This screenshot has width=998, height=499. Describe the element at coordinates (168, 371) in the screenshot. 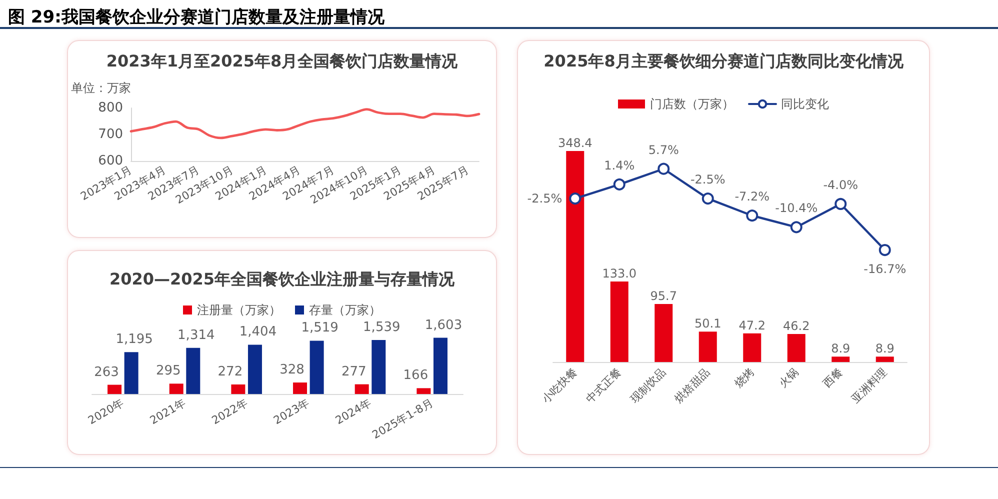

I see `data-label: 295` at that location.